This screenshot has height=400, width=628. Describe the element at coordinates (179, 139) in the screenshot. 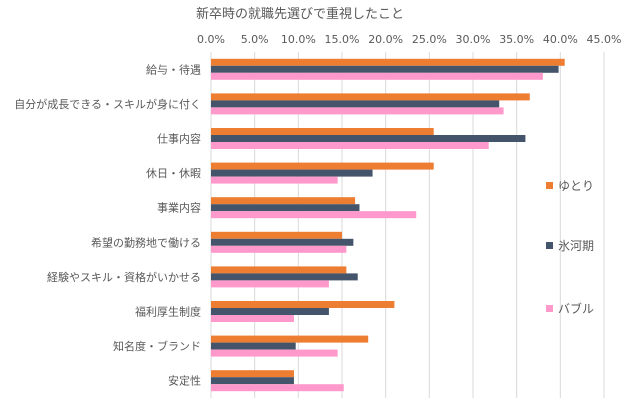

I see `category-label: 仕事内容` at that location.